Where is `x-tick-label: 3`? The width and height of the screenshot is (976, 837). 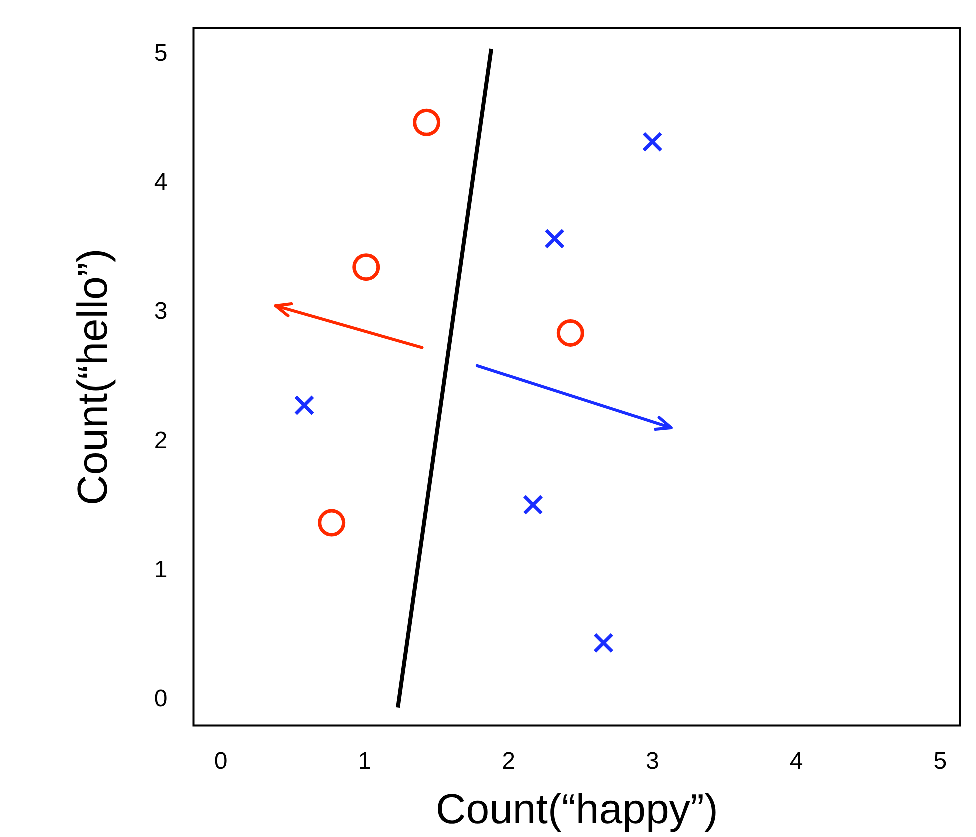 x-tick-label: 3 is located at coordinates (653, 761).